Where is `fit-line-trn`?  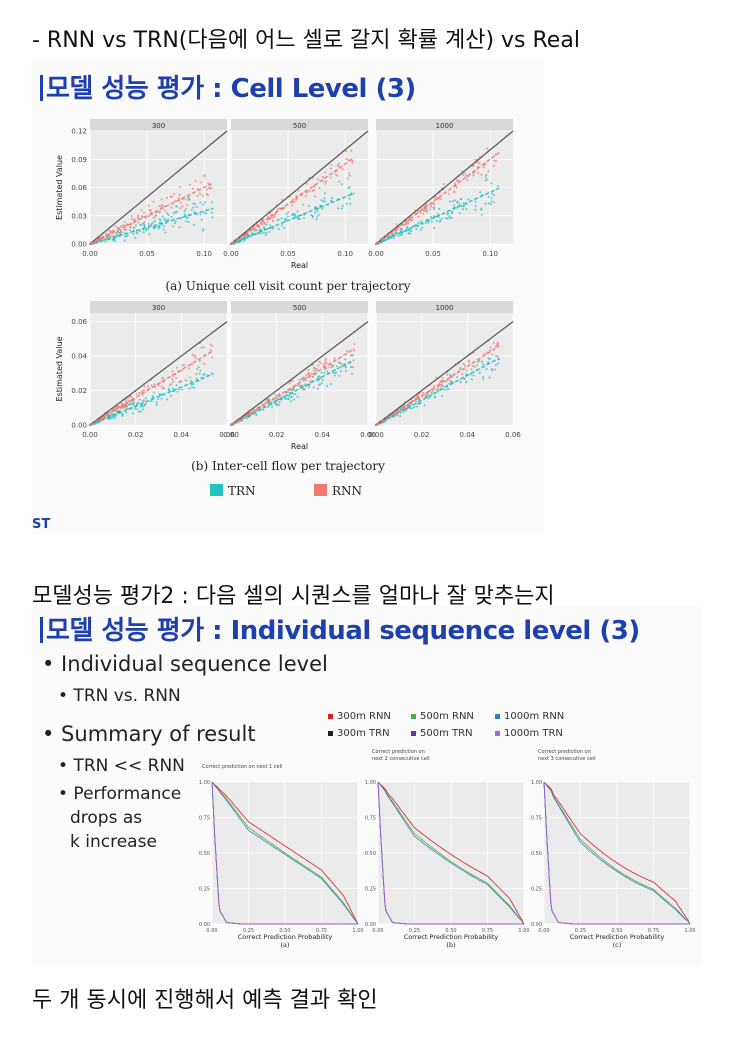 fit-line-trn is located at coordinates (292, 392).